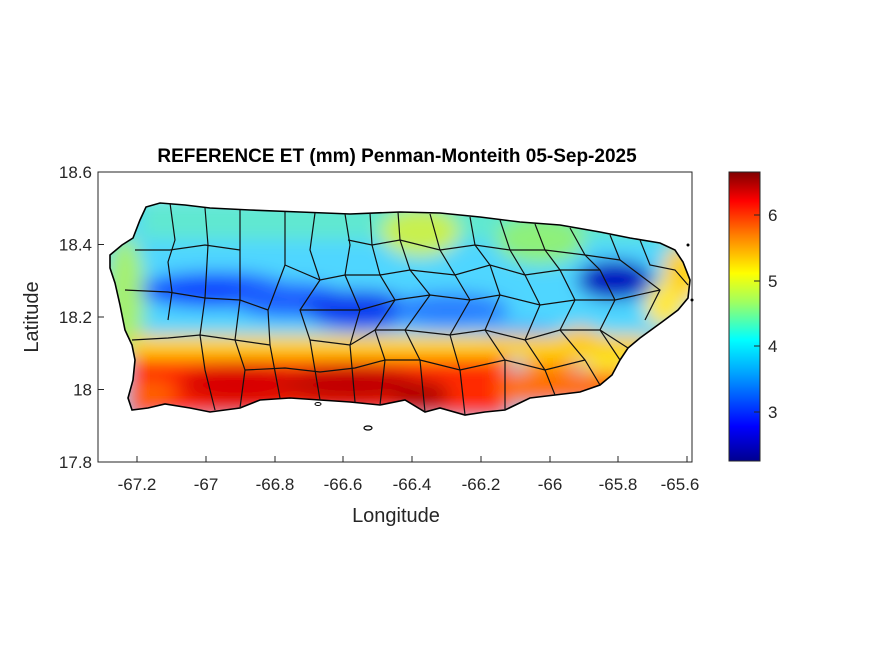  I want to click on x-axis, so click(412, 459).